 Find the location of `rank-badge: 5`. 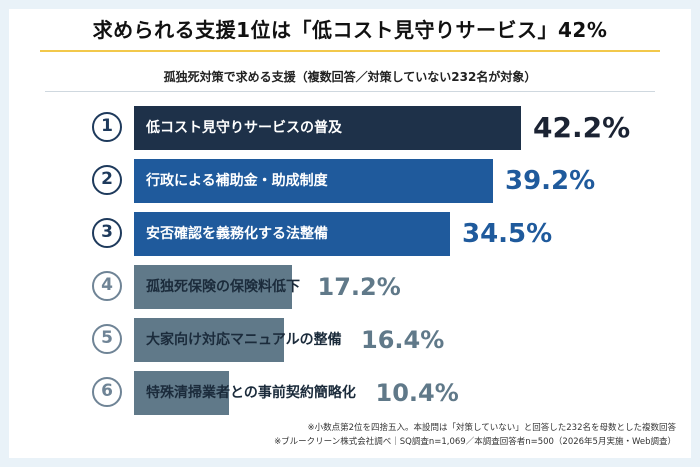

rank-badge: 5 is located at coordinates (107, 339).